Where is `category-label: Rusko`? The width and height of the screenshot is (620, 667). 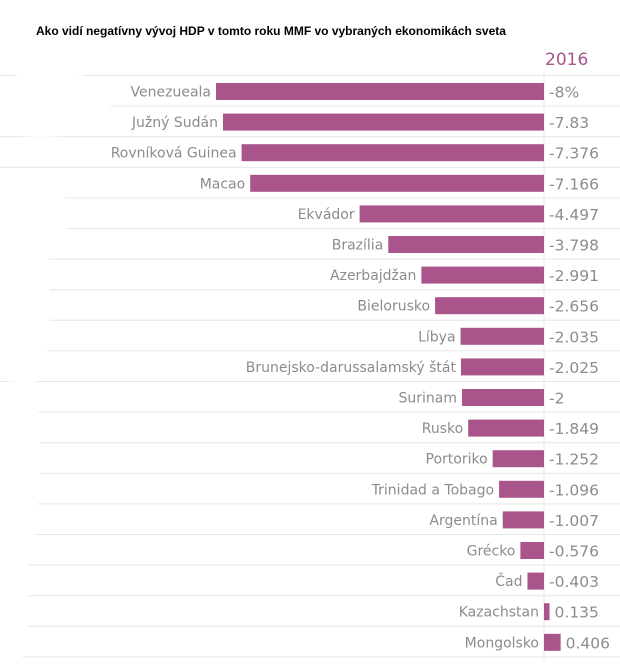
category-label: Rusko is located at coordinates (442, 429).